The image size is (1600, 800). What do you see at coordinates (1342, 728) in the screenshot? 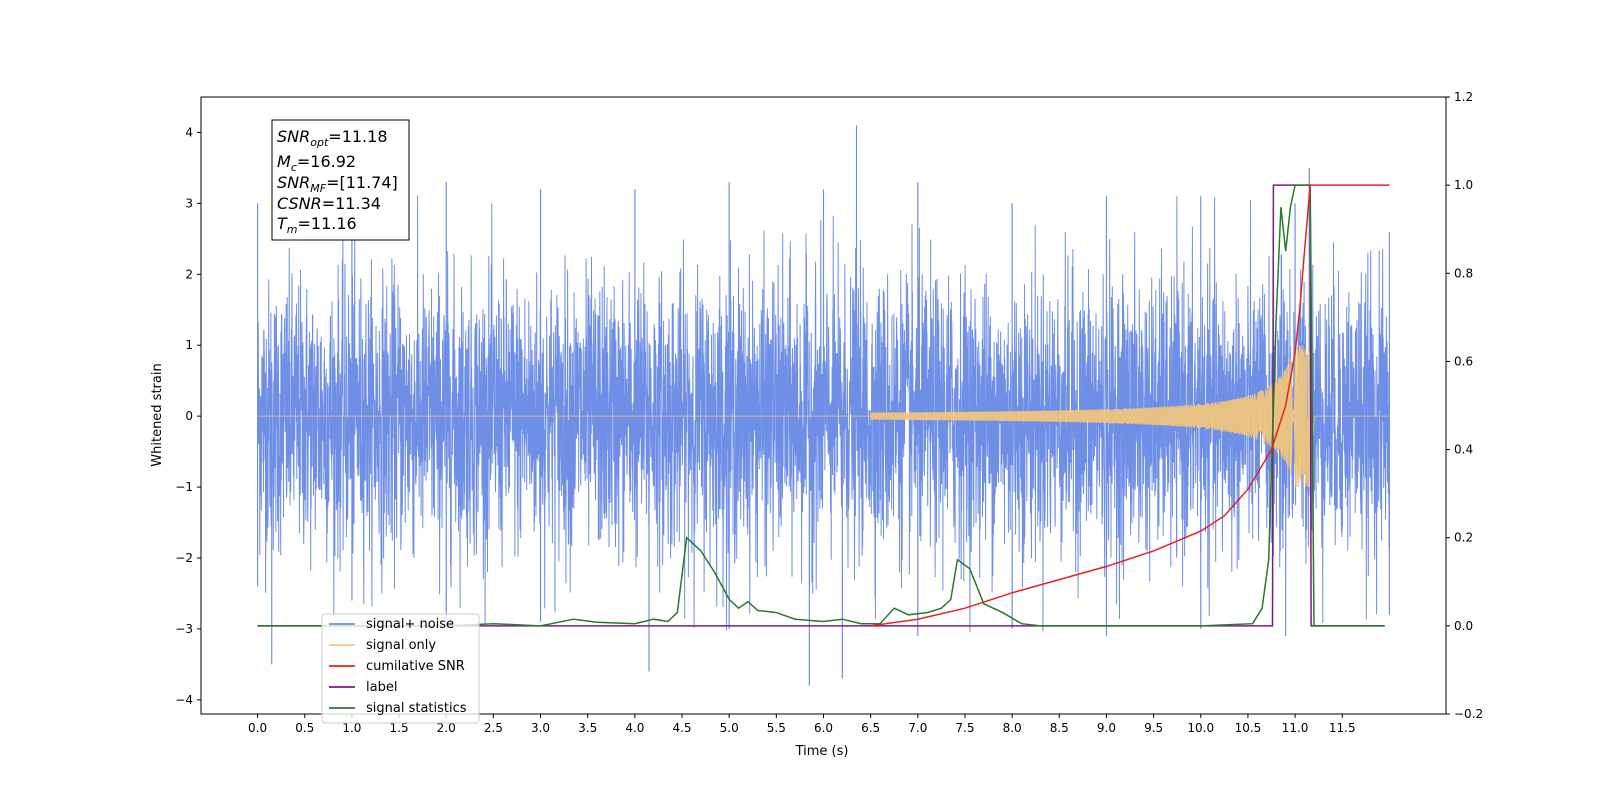
I see `x-tick-label-23: 11.5` at bounding box center [1342, 728].